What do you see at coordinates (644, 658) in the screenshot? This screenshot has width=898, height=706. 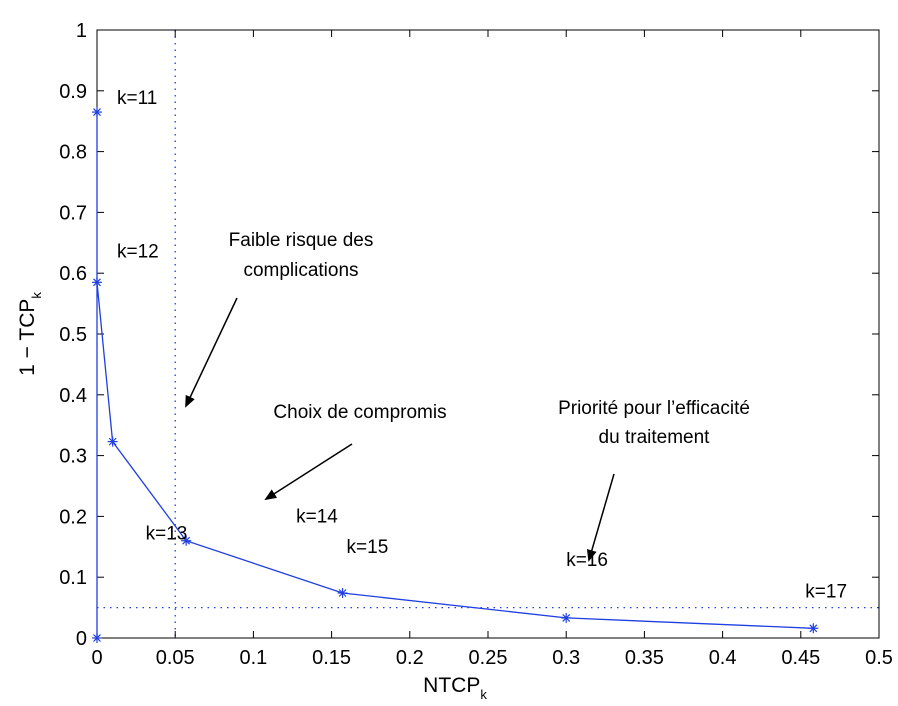 I see `x-tick-label: 0.35` at bounding box center [644, 658].